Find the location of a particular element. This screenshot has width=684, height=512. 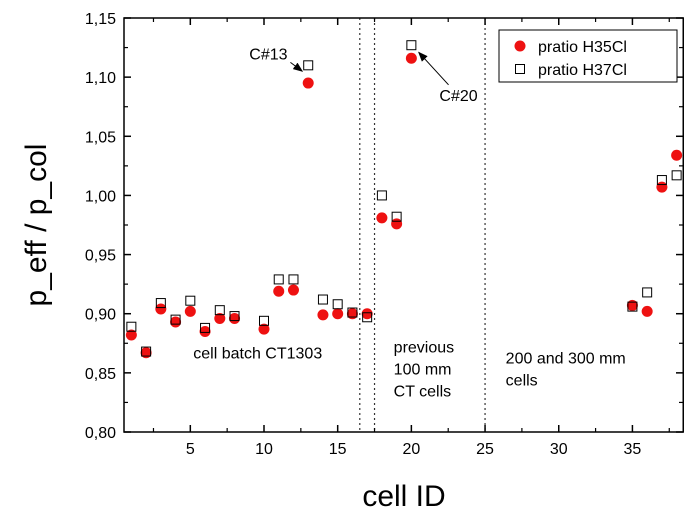

y-tick-label: 1,05 is located at coordinates (100, 137).